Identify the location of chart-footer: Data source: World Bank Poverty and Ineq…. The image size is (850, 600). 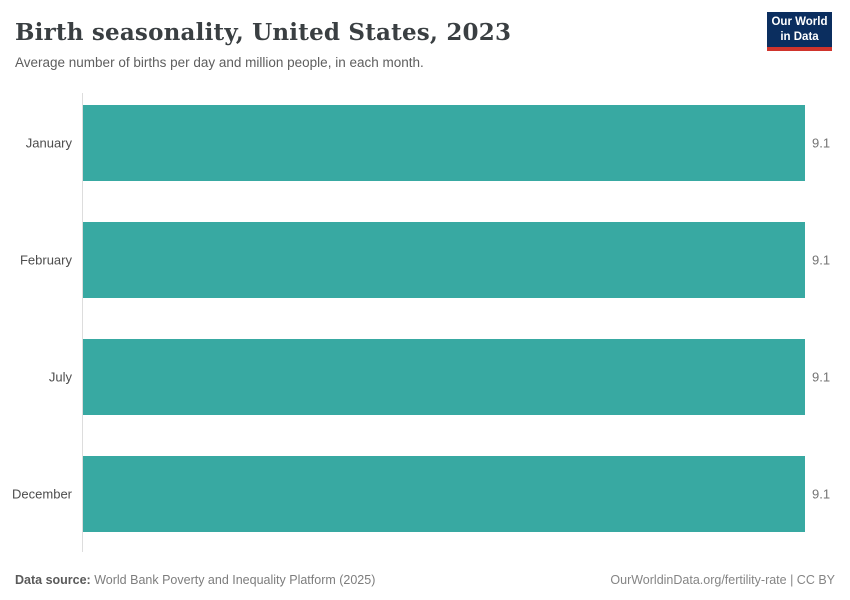
(425, 586).